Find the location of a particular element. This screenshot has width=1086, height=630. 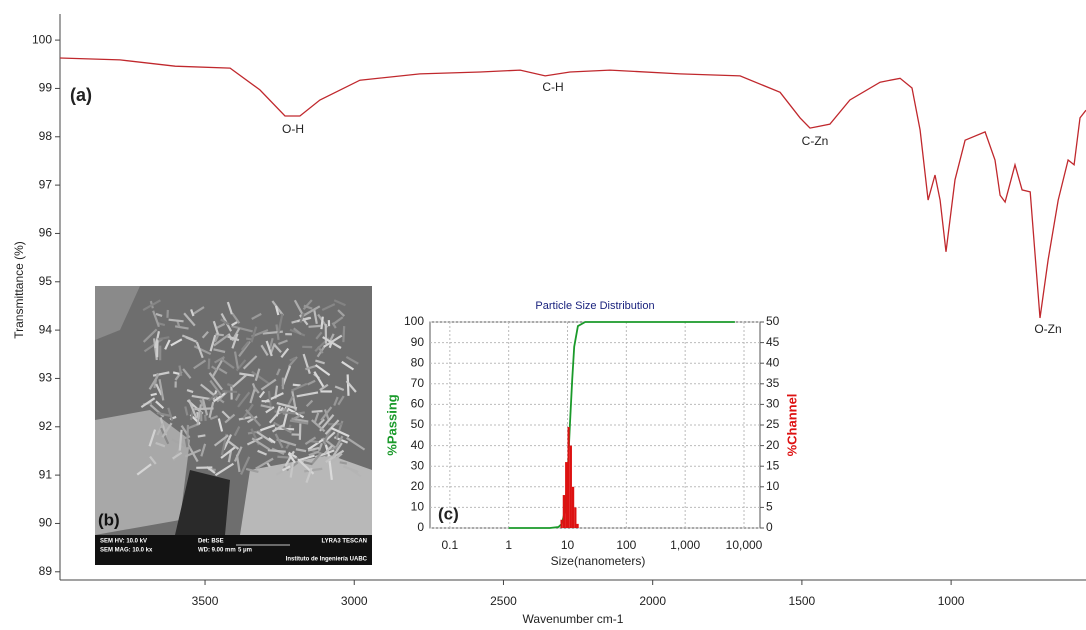

panel-label: (c) is located at coordinates (448, 513).